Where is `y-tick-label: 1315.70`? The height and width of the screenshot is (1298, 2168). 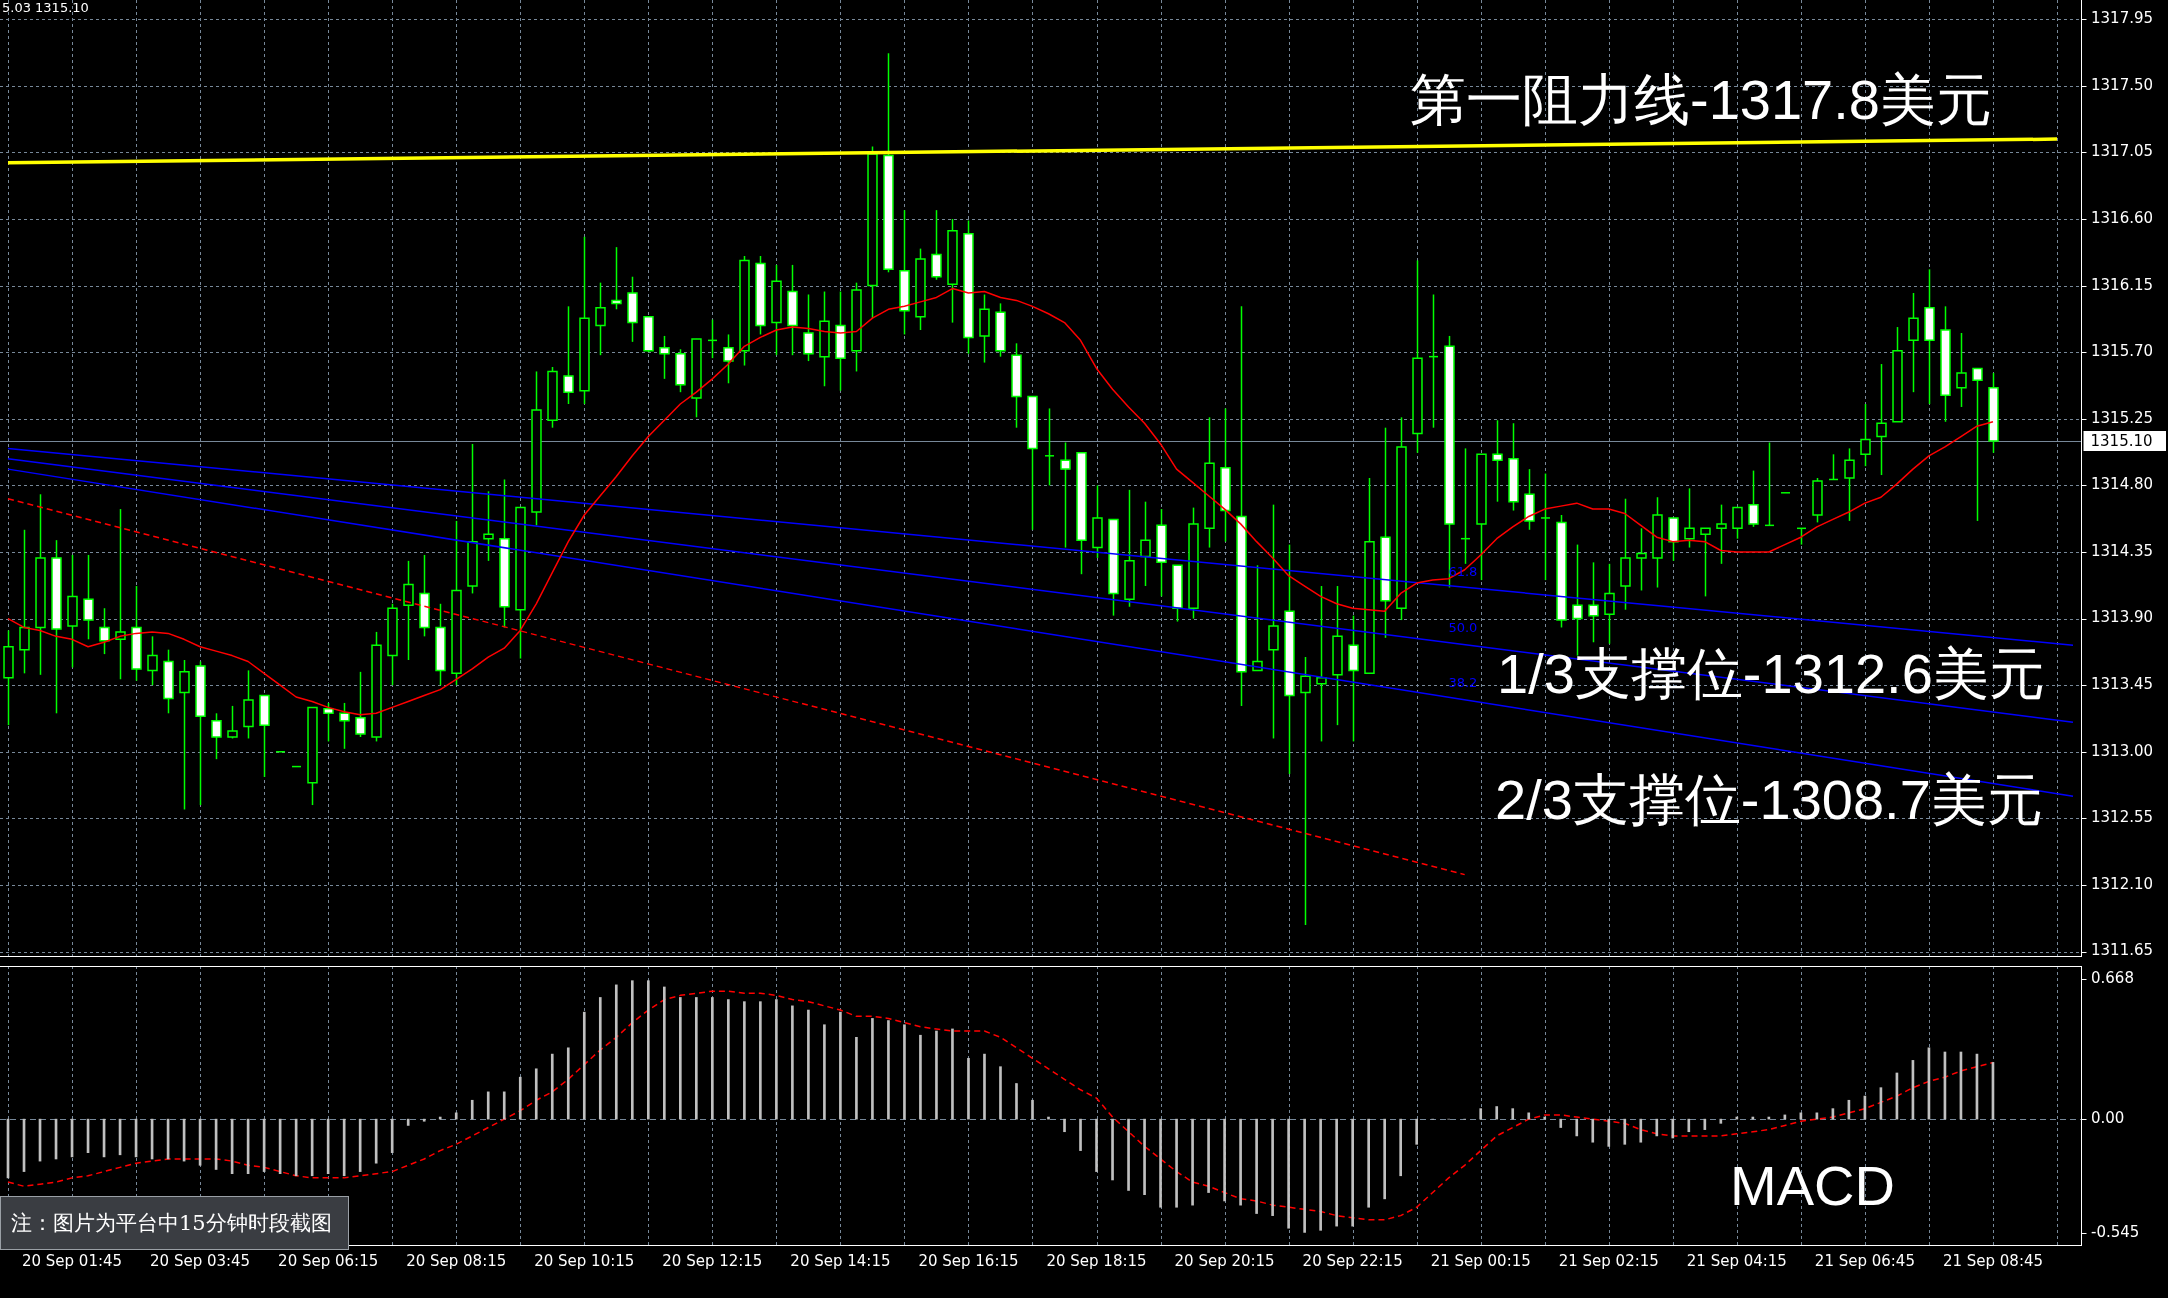 y-tick-label: 1315.70 is located at coordinates (2122, 351).